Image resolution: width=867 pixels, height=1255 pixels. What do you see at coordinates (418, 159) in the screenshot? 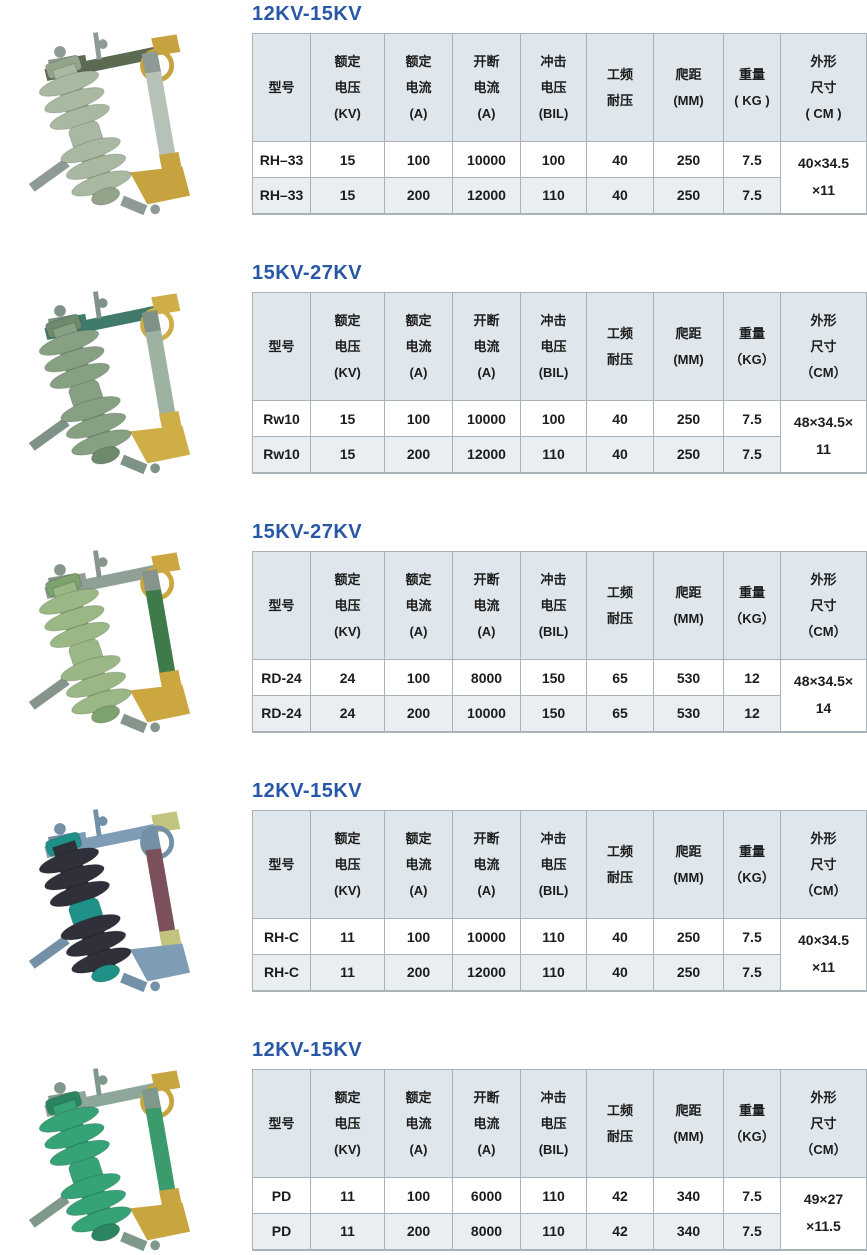
I see `cell-rated-current: 100` at bounding box center [418, 159].